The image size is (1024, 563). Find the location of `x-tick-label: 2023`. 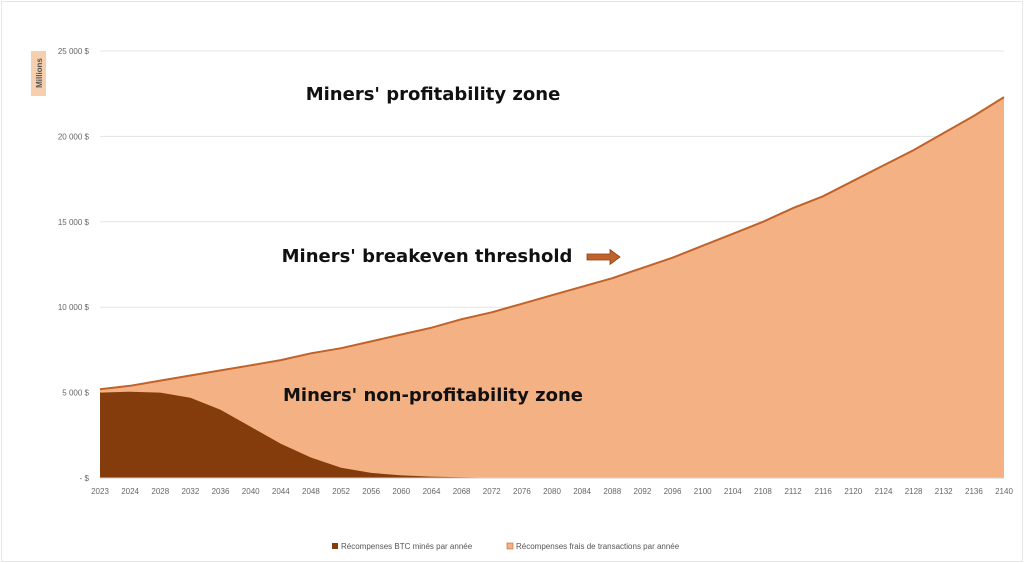

x-tick-label: 2023 is located at coordinates (100, 491).